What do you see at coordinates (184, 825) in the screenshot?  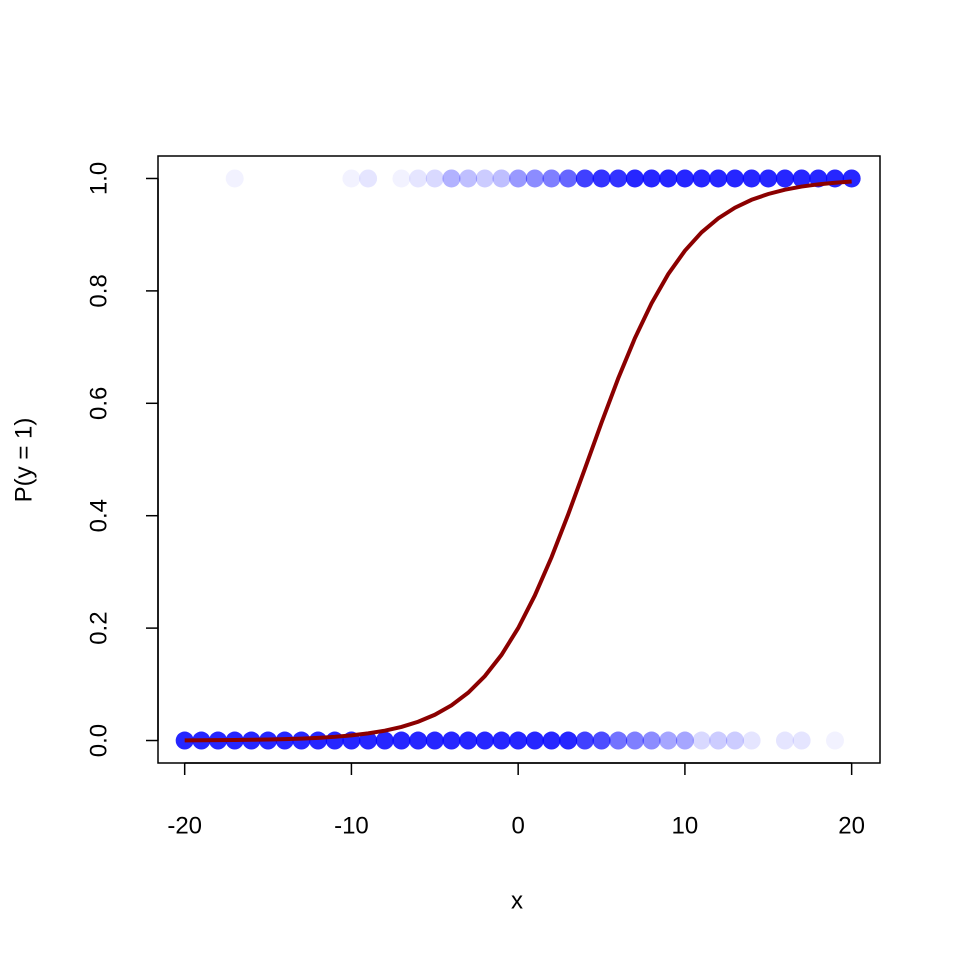 I see `x-tick-label: -20` at bounding box center [184, 825].